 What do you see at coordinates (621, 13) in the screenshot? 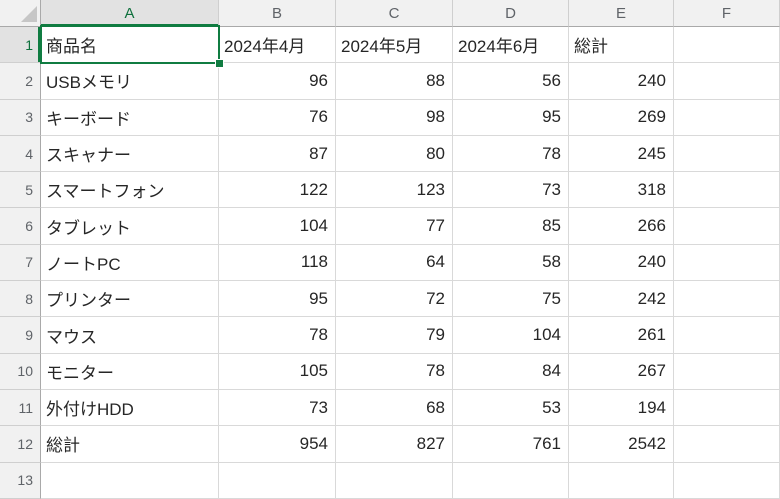
I see `column-header-E: E` at bounding box center [621, 13].